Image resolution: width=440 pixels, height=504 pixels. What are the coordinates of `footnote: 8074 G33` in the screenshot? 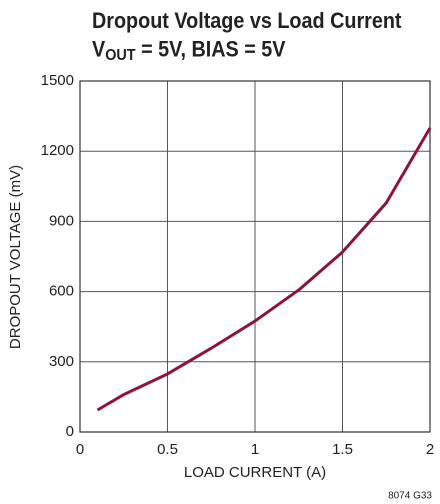 It's located at (410, 496).